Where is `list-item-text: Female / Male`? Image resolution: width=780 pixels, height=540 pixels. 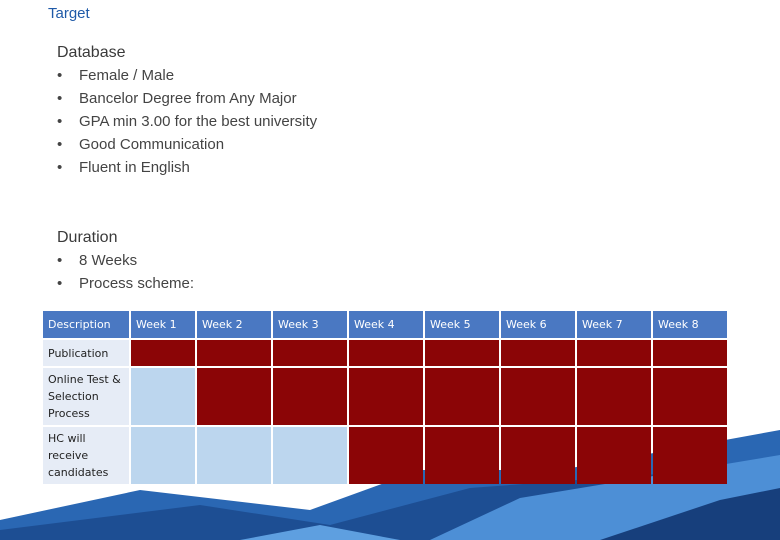
list-item-text: Female / Male is located at coordinates (127, 75).